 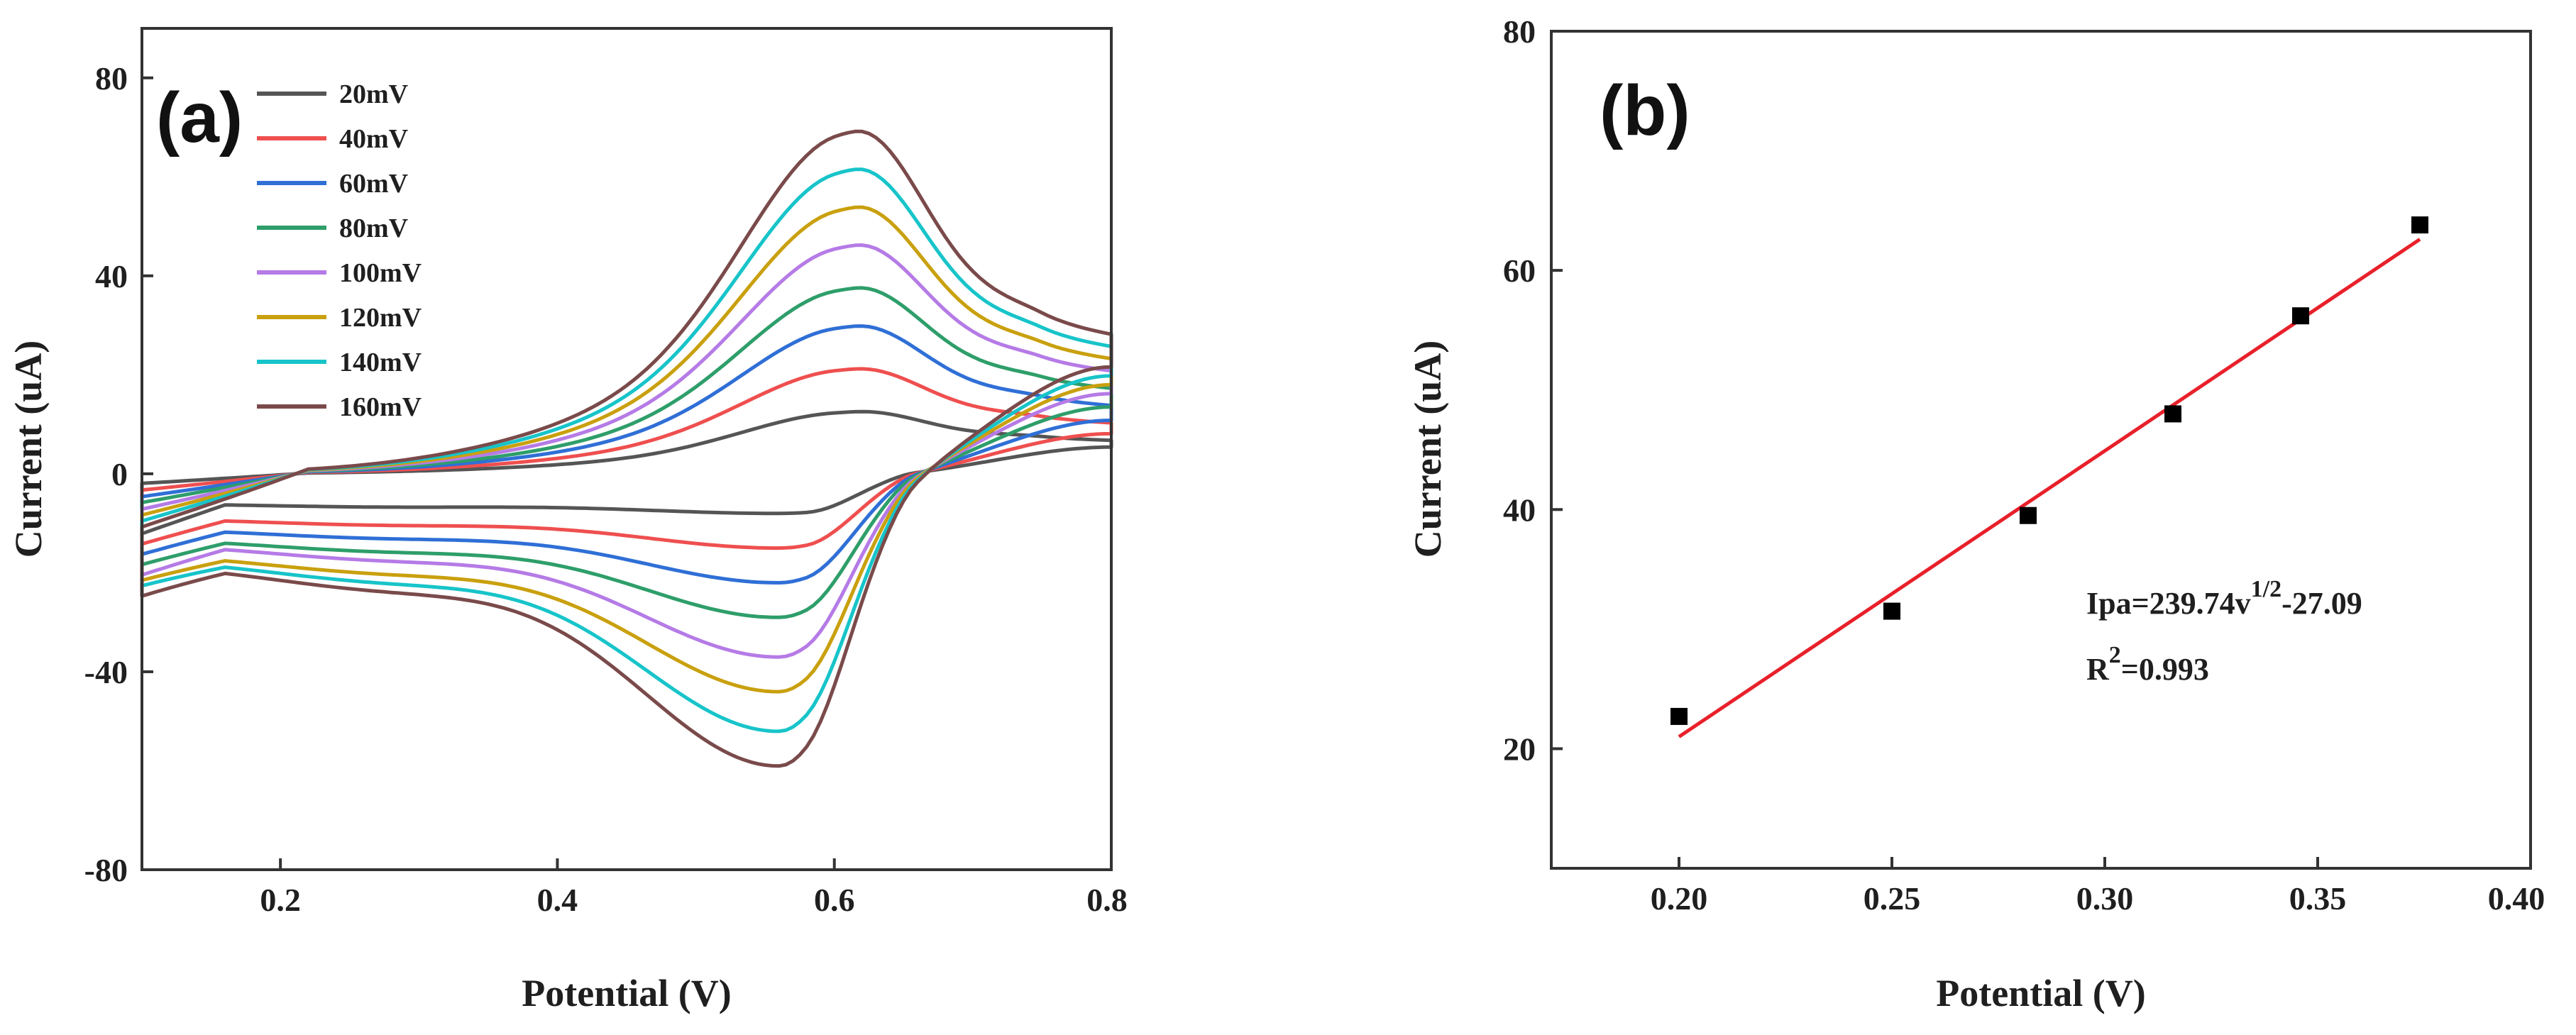 I want to click on y-tick-label: -80, so click(x=106, y=870).